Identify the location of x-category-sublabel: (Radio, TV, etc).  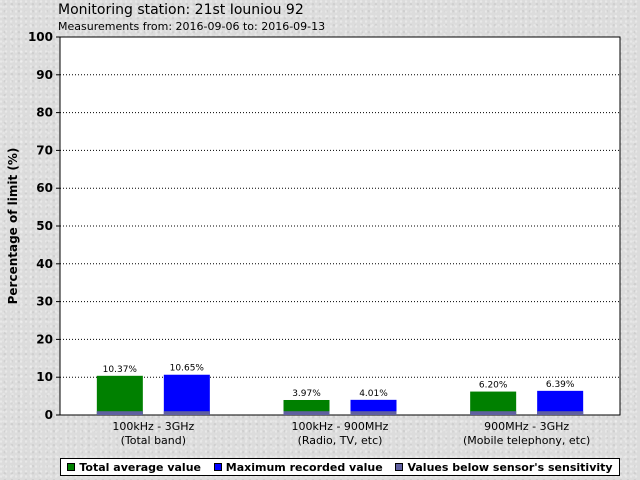
(340, 440).